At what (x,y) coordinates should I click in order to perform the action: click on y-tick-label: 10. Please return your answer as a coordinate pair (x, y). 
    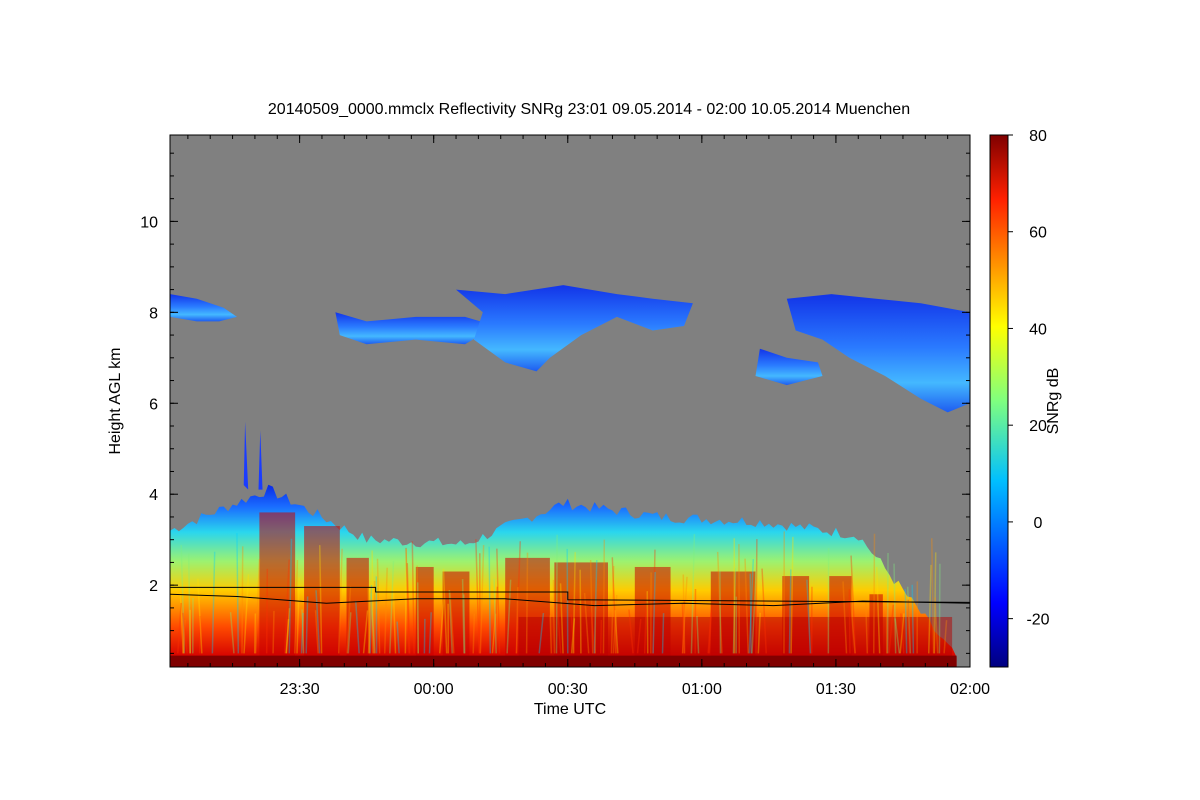
    Looking at the image, I should click on (149, 222).